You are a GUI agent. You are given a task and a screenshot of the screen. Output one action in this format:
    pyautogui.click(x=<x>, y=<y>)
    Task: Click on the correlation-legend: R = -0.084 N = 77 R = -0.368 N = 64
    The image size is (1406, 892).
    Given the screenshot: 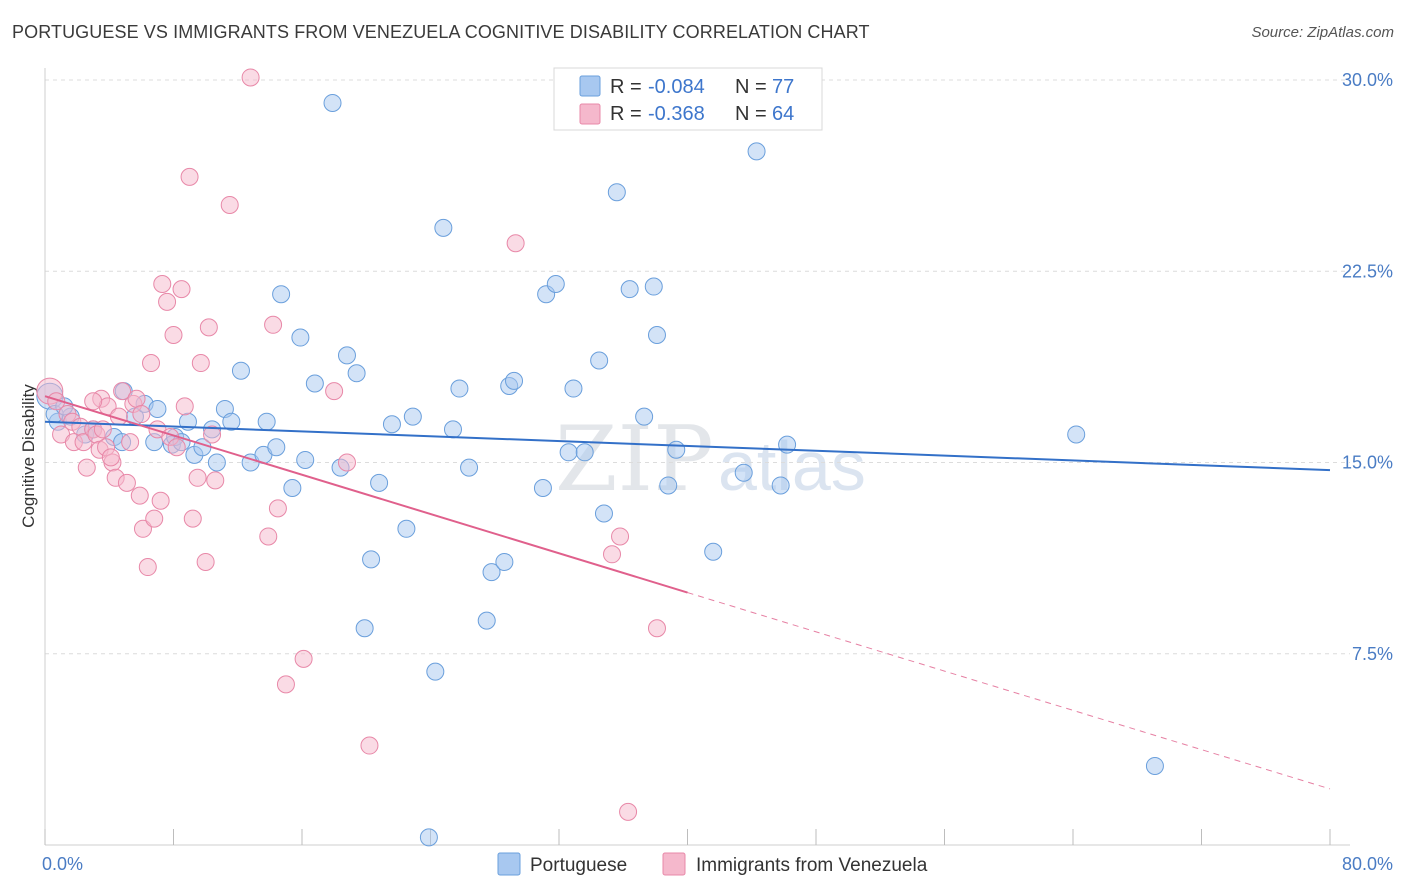 What is the action you would take?
    pyautogui.click(x=688, y=99)
    